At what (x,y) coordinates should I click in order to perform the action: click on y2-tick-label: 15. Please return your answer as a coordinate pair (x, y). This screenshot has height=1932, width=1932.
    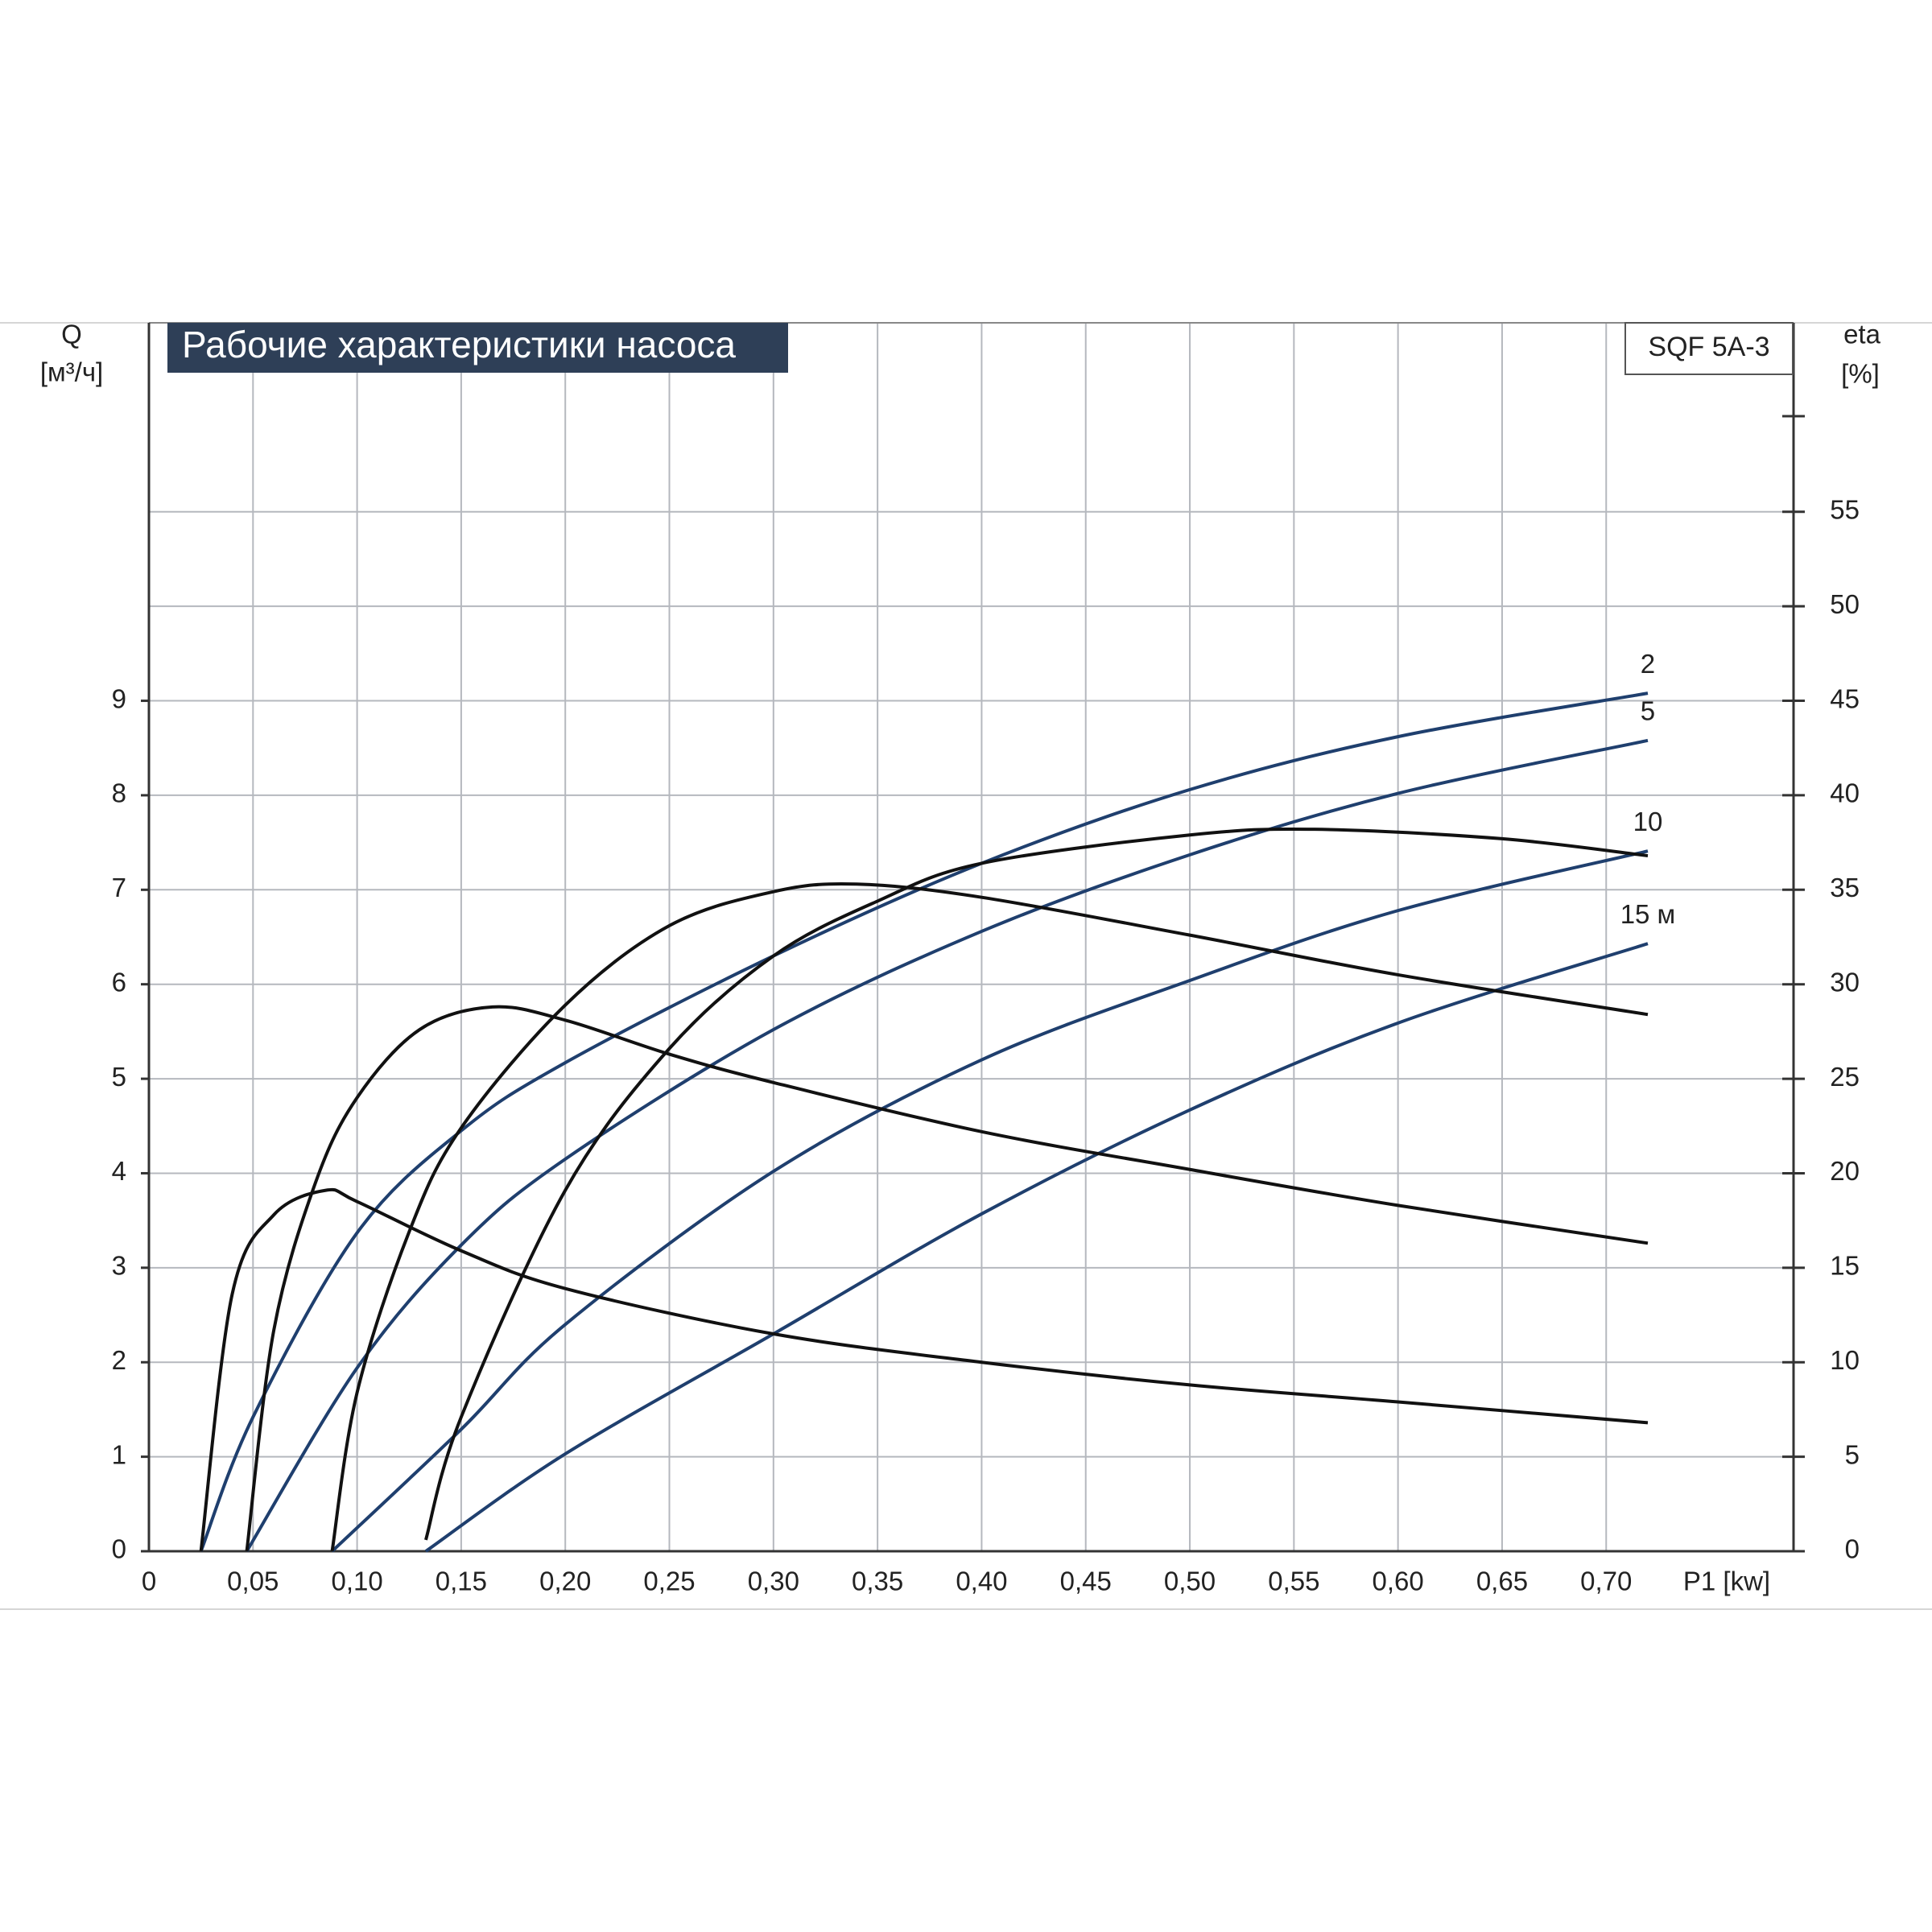
    Looking at the image, I should click on (1845, 1266).